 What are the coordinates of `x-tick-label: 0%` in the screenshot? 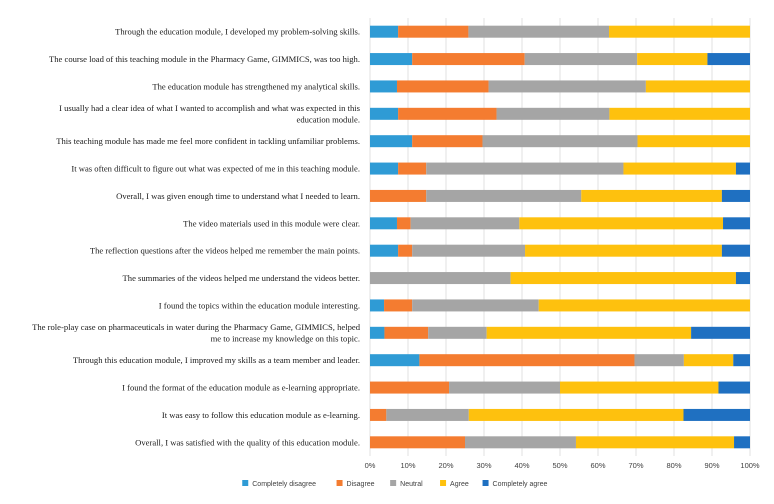 It's located at (370, 465).